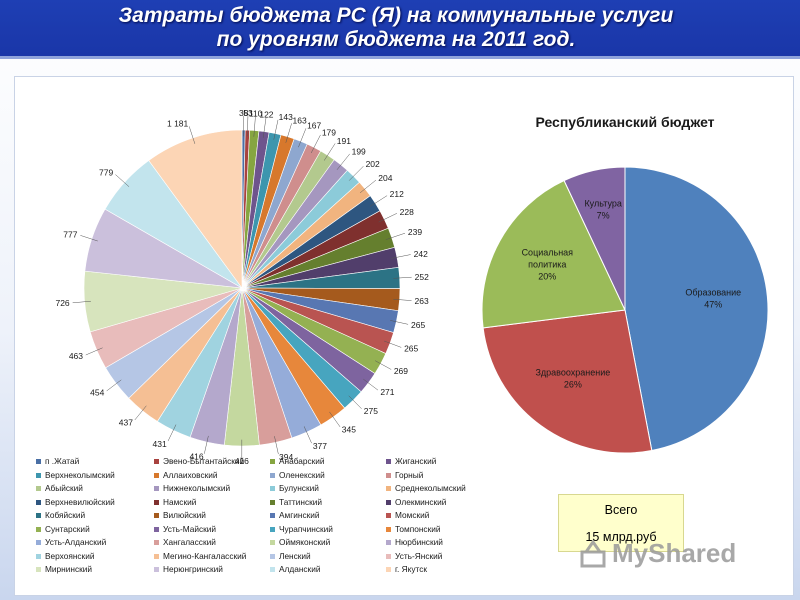  I want to click on pie-data-label: 263, so click(422, 301).